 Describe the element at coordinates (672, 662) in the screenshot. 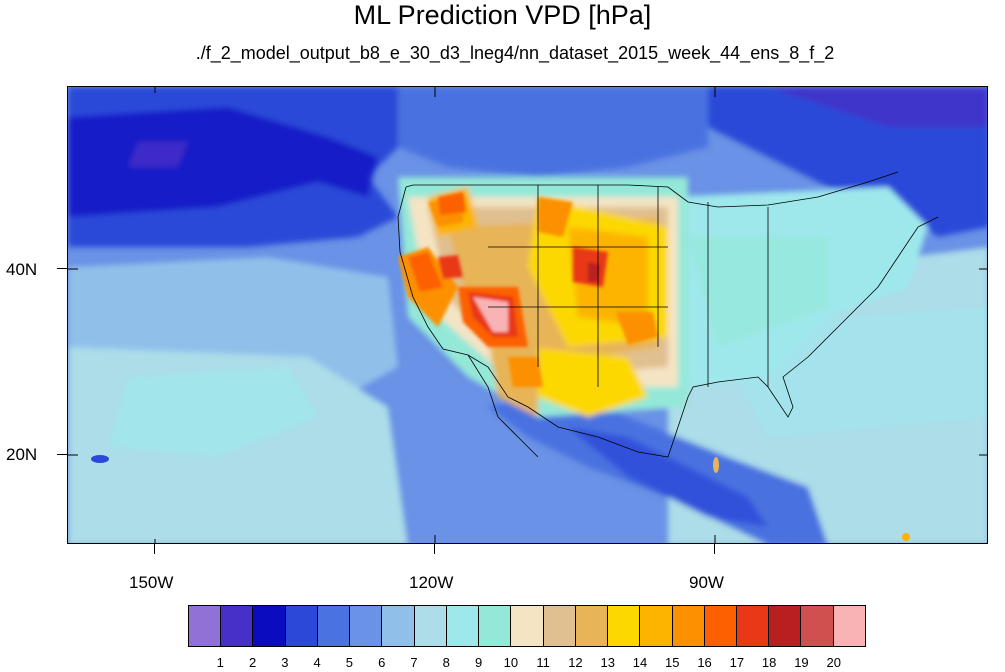

I see `colorbar-level-label: 15` at that location.